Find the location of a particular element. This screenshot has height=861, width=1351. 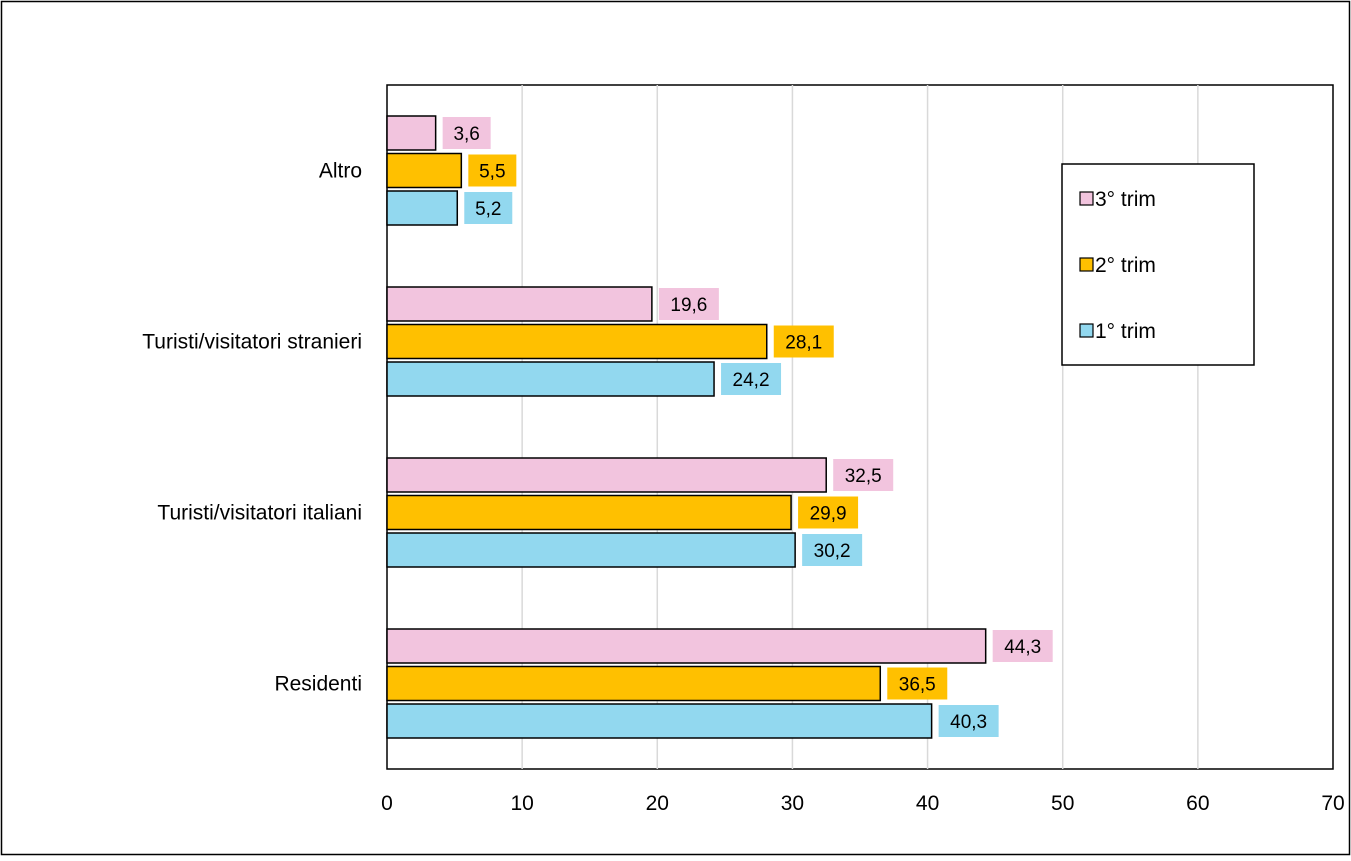

data-label: 24,2 is located at coordinates (751, 380).